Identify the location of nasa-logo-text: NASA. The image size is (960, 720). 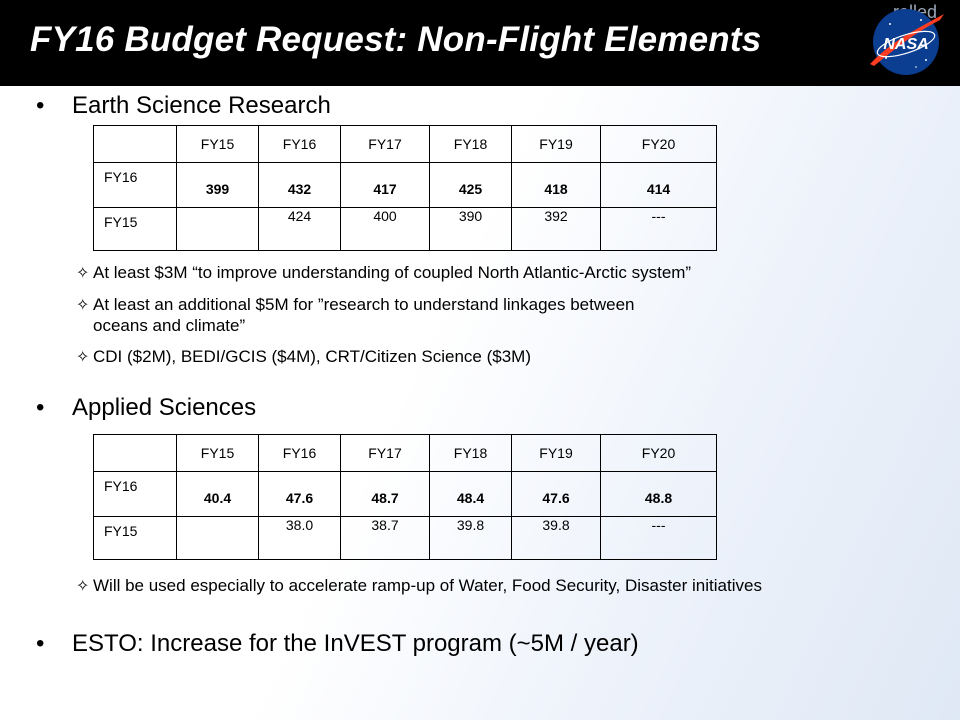
(905, 44).